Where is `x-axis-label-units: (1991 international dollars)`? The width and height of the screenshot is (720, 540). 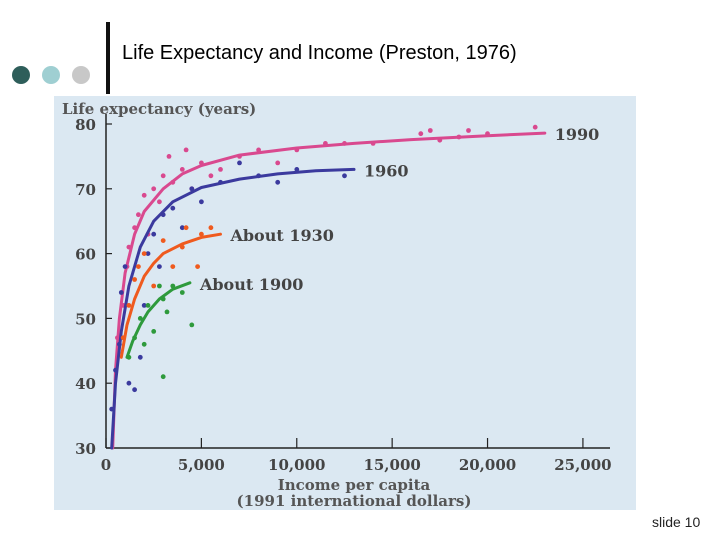 x-axis-label-units: (1991 international dollars) is located at coordinates (354, 501).